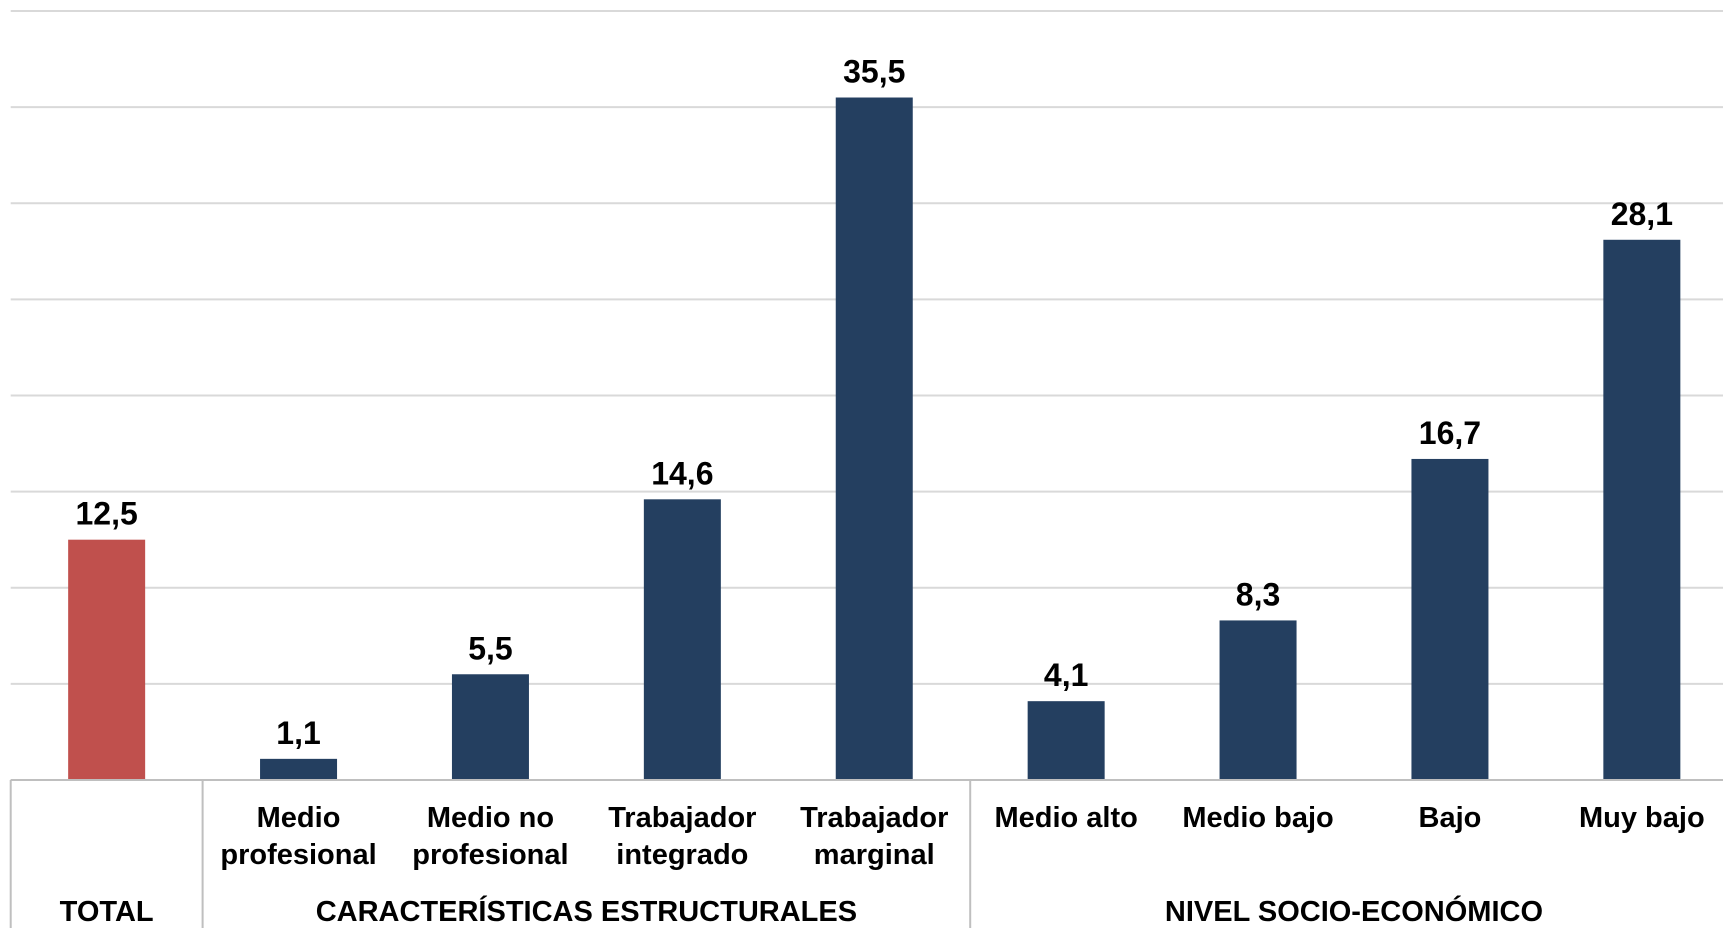 The height and width of the screenshot is (928, 1723). Describe the element at coordinates (874, 836) in the screenshot. I see `x-tick-label: Trabajador marginal` at that location.